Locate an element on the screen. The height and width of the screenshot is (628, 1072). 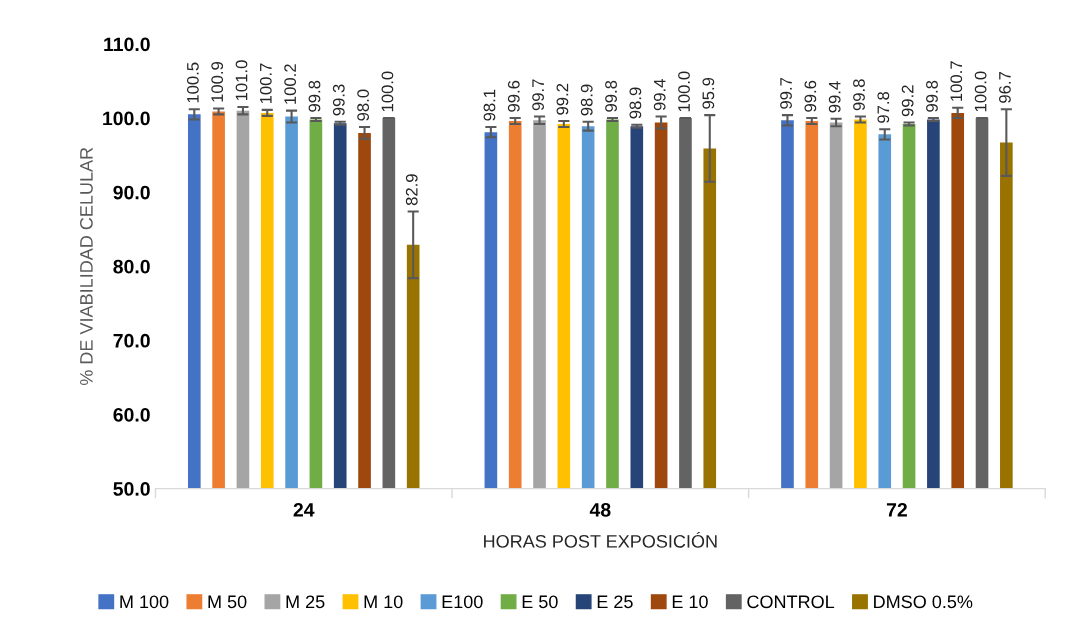
legend-label: M 100 is located at coordinates (144, 602).